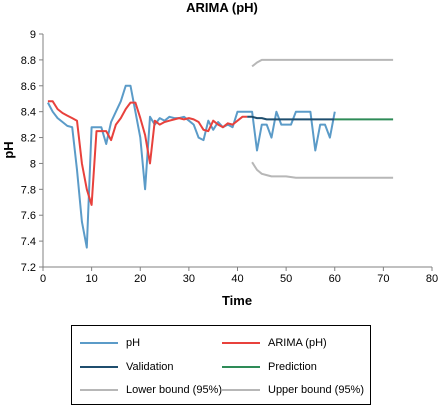 This screenshot has height=408, width=440. I want to click on y-tick-label: 7.8, so click(28, 190).